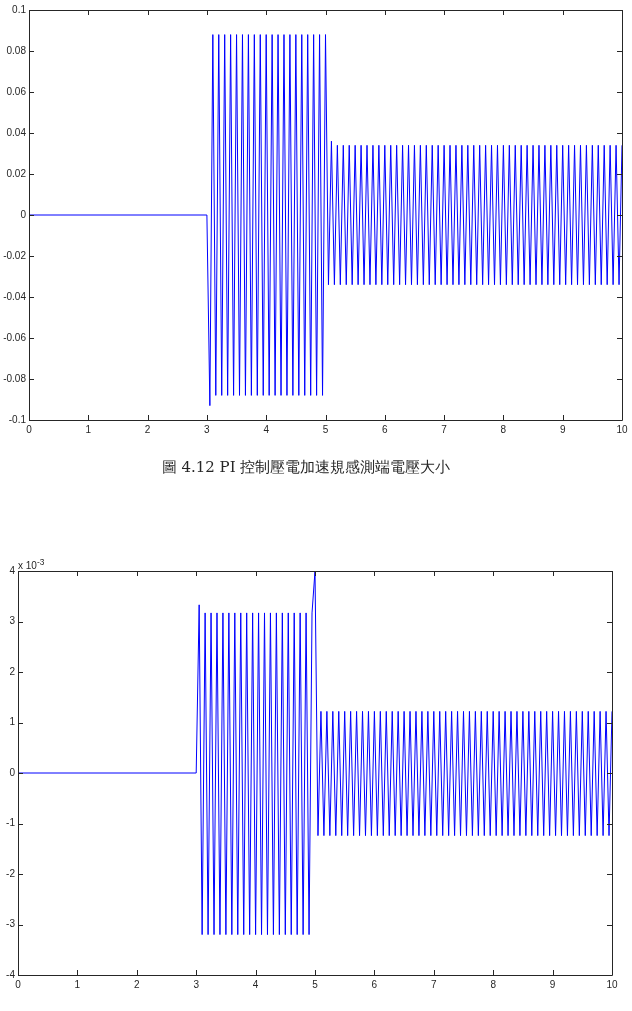  What do you see at coordinates (12, 722) in the screenshot?
I see `y-tick-label: 1` at bounding box center [12, 722].